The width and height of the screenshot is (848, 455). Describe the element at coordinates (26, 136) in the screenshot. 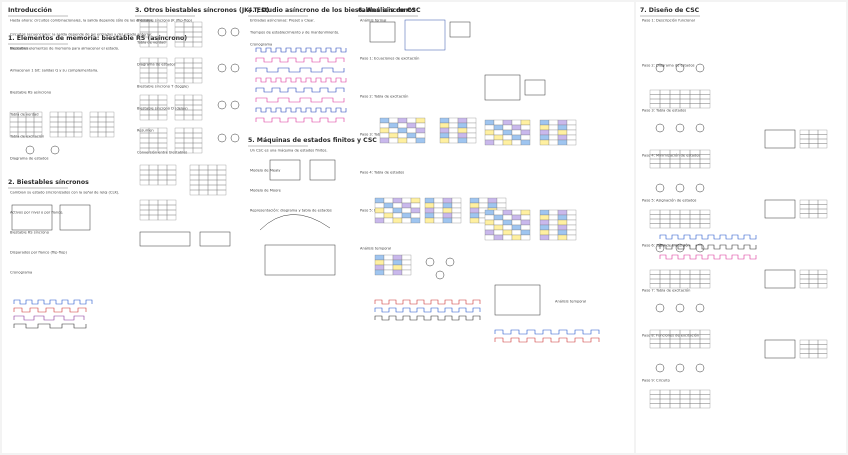

I see `note-line: Tabla de excitación` at that location.